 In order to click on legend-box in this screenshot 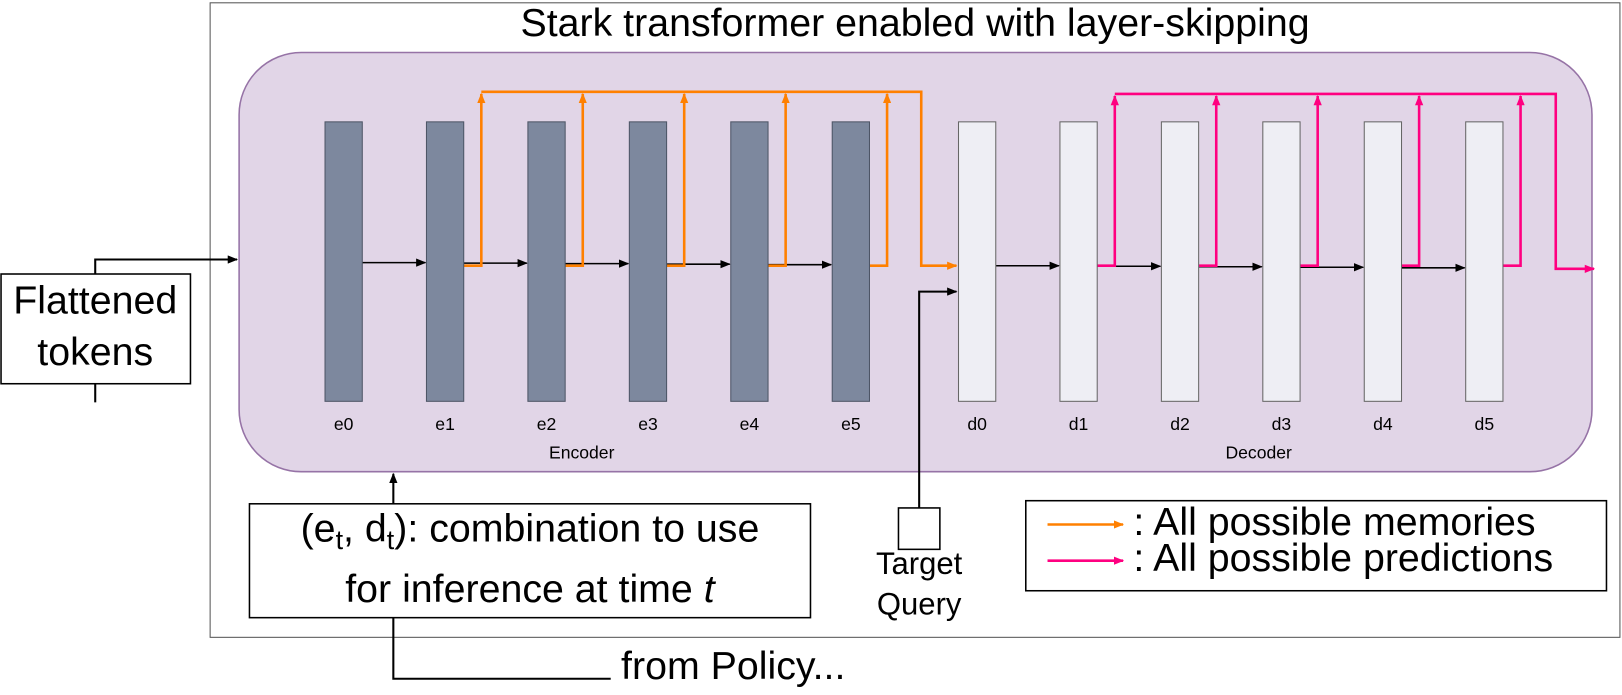, I will do `click(1316, 545)`.